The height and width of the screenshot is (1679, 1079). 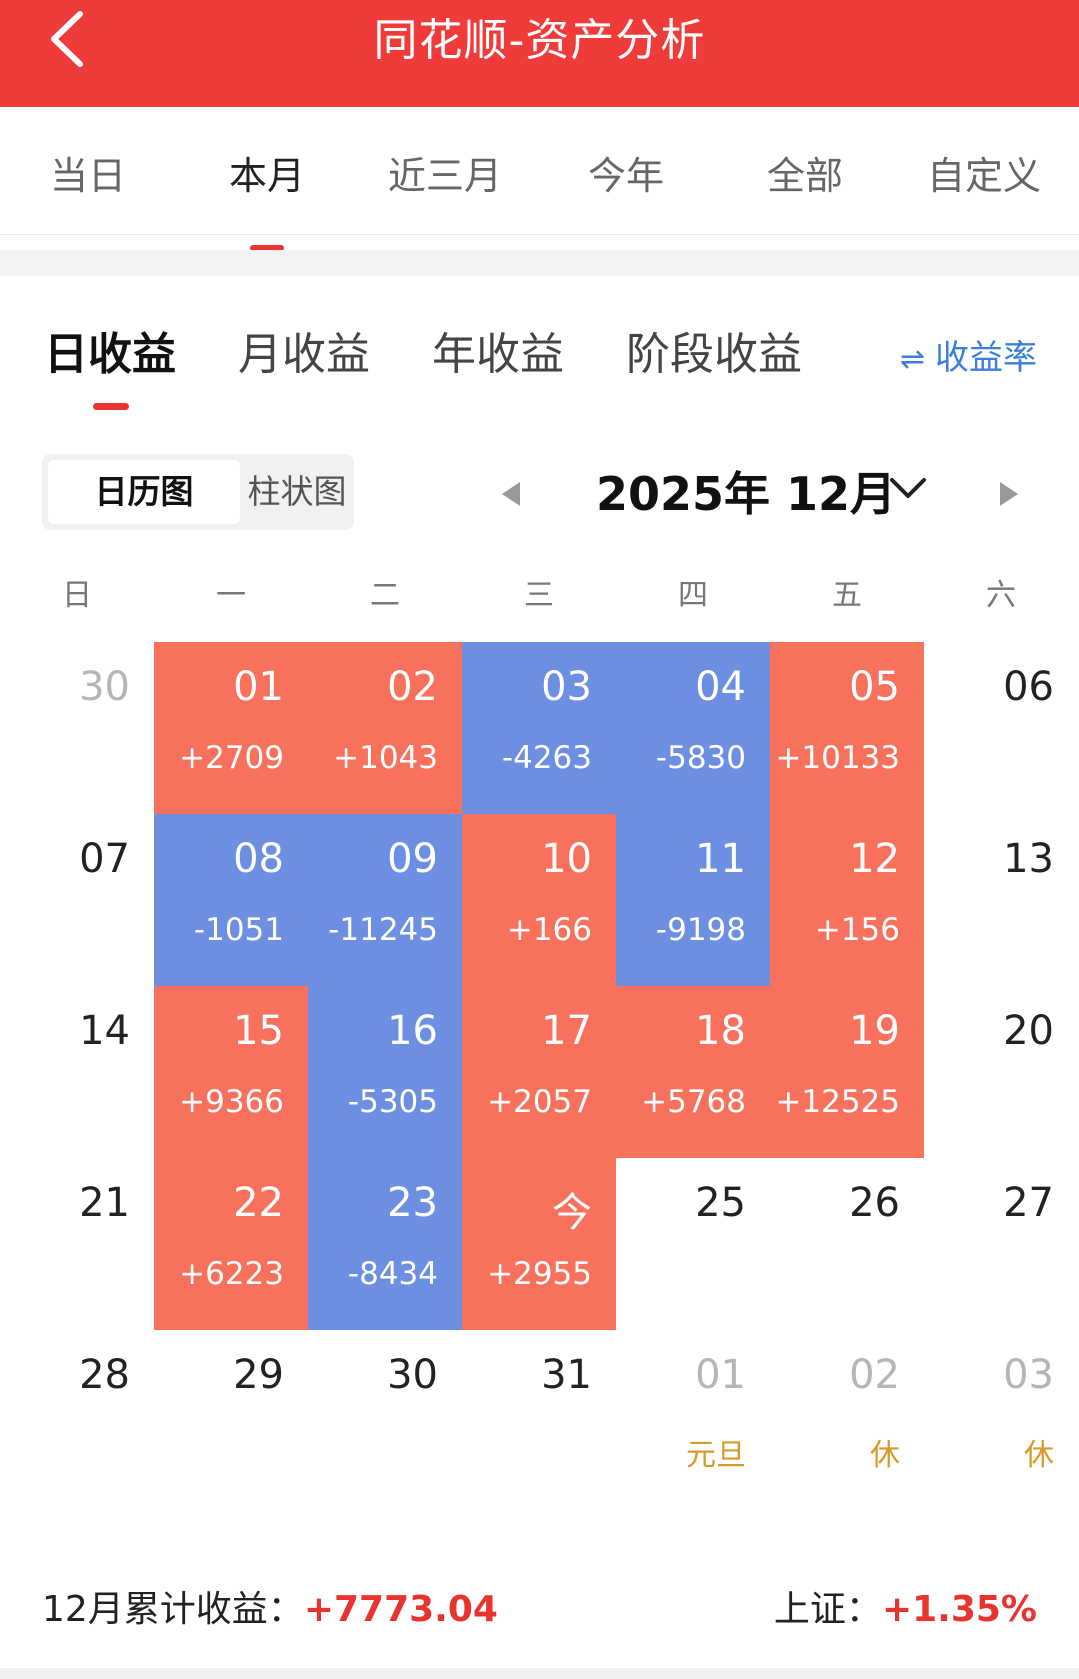 I want to click on section-divider, so click(x=539, y=263).